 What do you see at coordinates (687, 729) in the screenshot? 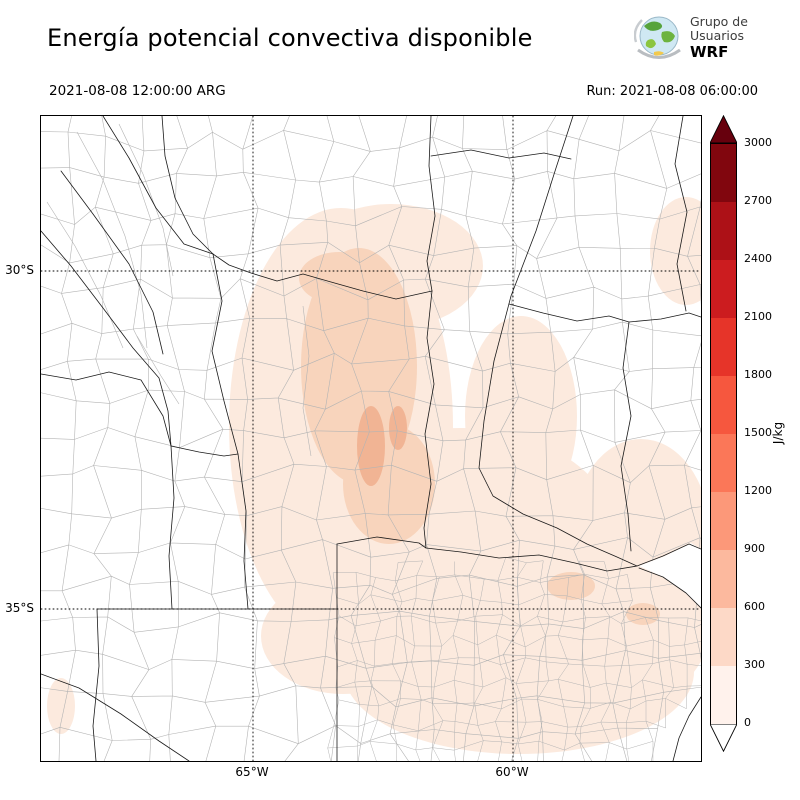
I see `atlantic-ocean` at bounding box center [687, 729].